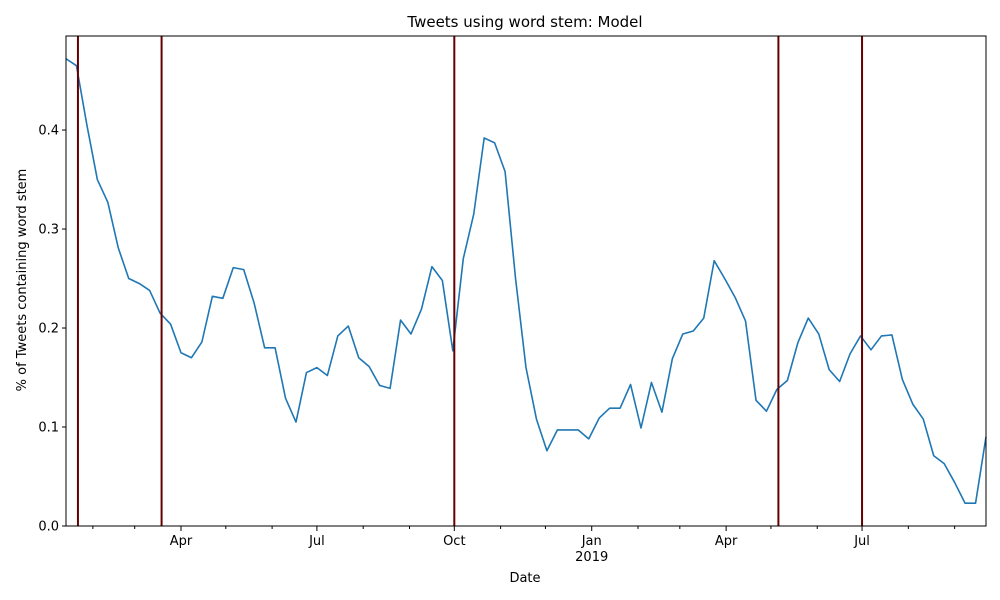 This screenshot has width=1000, height=600. What do you see at coordinates (48, 131) in the screenshot?
I see `y-tick-label: 0.4` at bounding box center [48, 131].